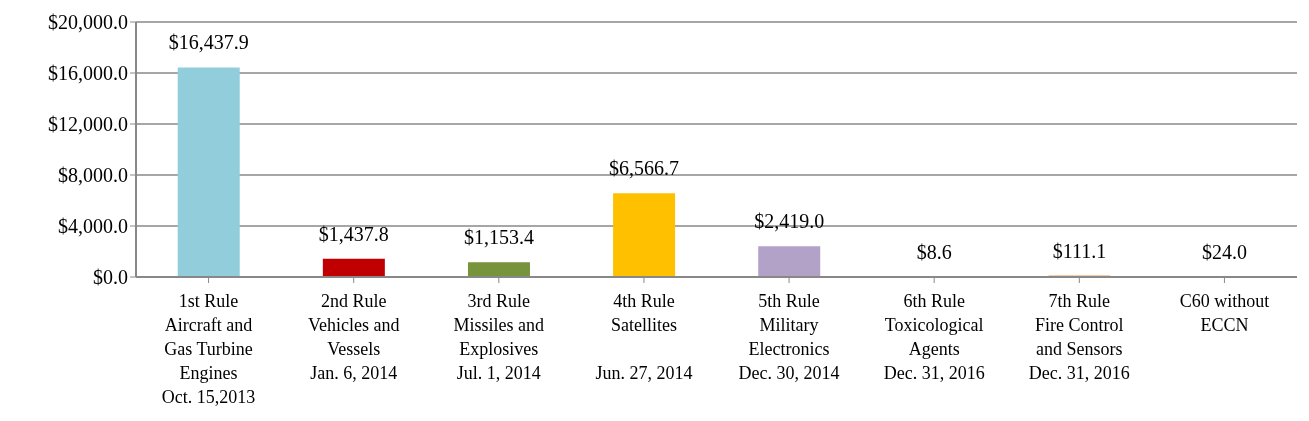 The height and width of the screenshot is (421, 1309). I want to click on x-tick-label: C60 without ECCN, so click(1224, 313).